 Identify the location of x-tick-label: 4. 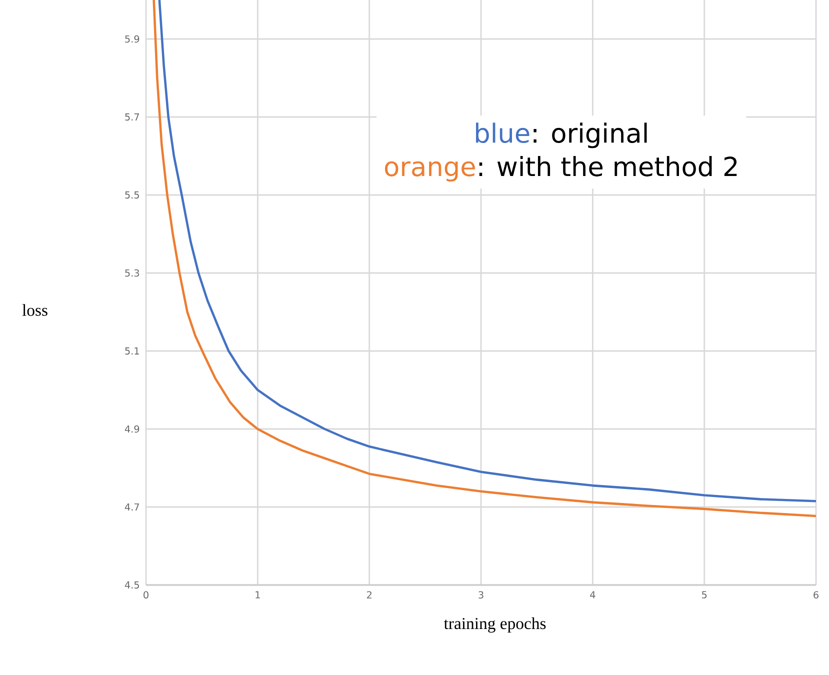
(593, 594).